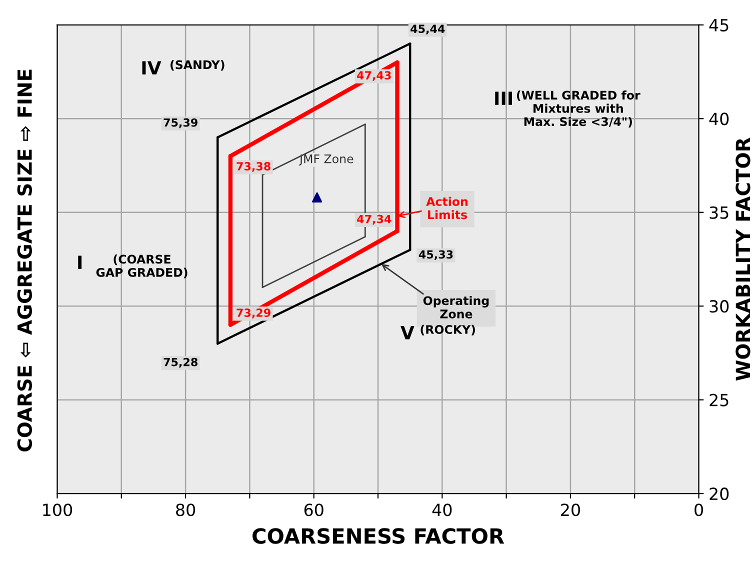  Describe the element at coordinates (698, 510) in the screenshot. I see `x-tick-label: 0` at that location.